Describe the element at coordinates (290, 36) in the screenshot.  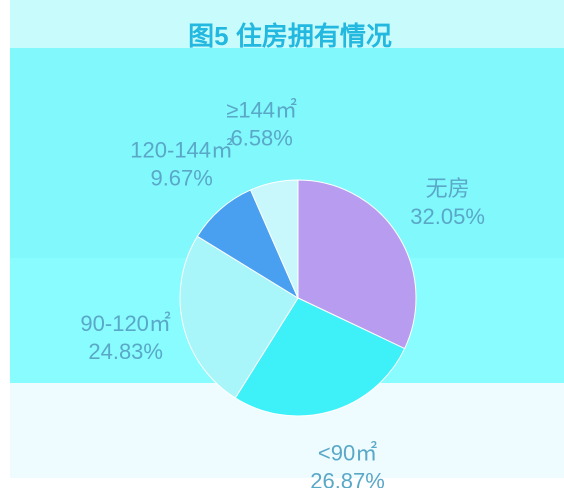
I see `chart-title: 图5 住房拥有情况` at that location.